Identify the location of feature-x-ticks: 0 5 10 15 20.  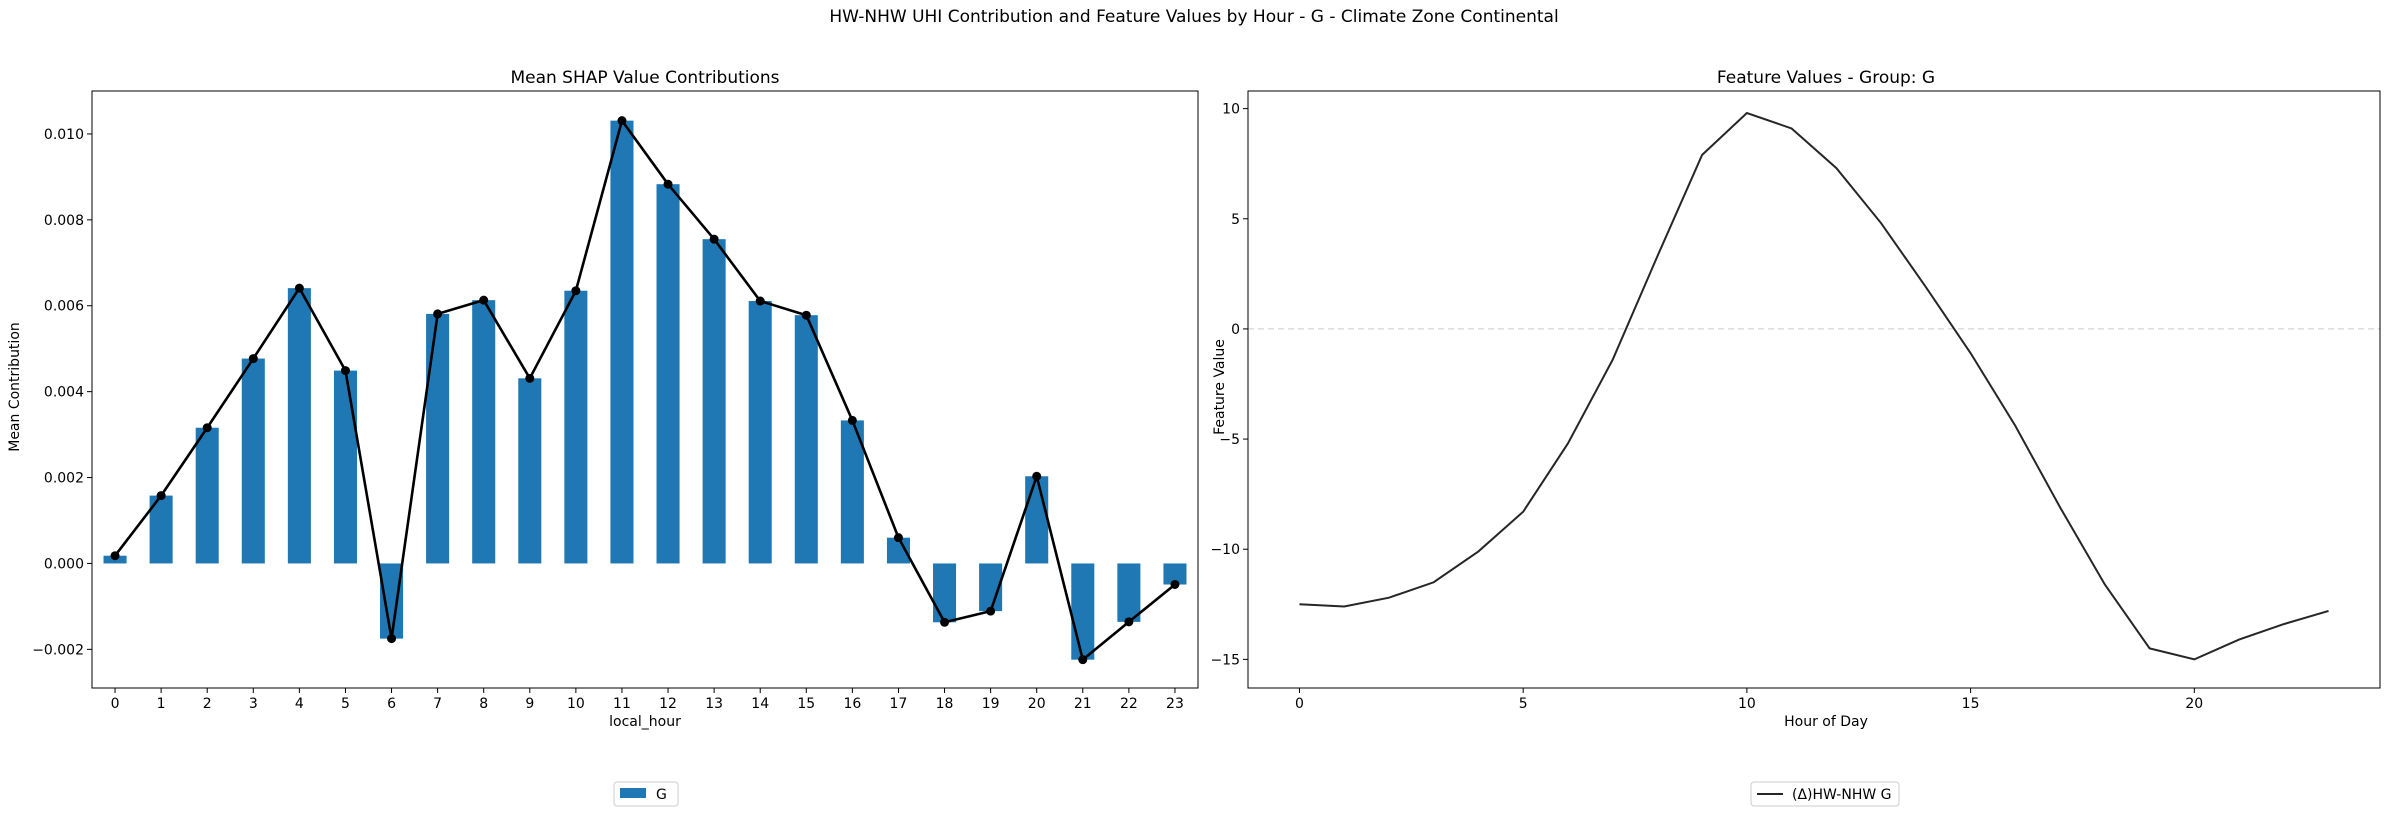
(1749, 700).